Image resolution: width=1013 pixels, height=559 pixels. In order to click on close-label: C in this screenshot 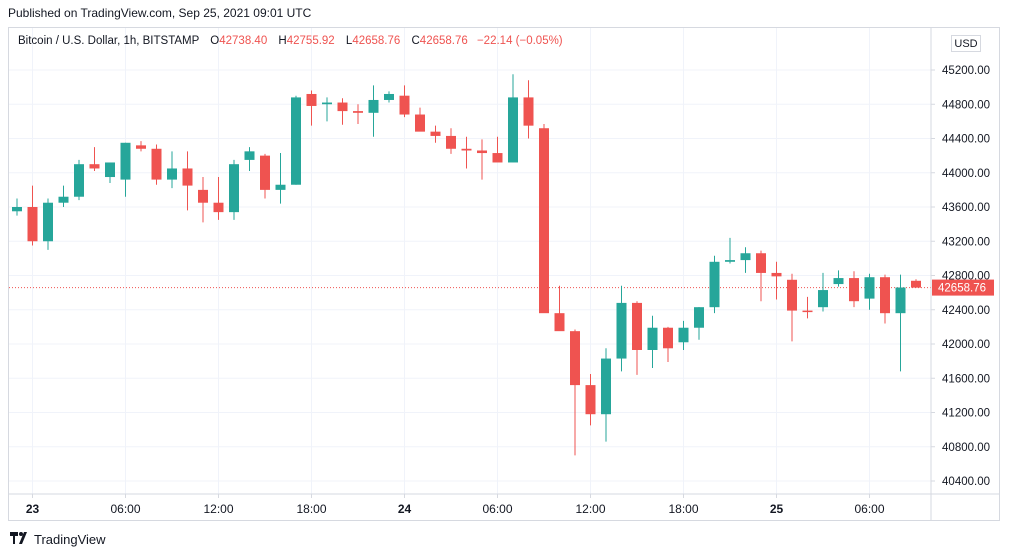, I will do `click(415, 41)`.